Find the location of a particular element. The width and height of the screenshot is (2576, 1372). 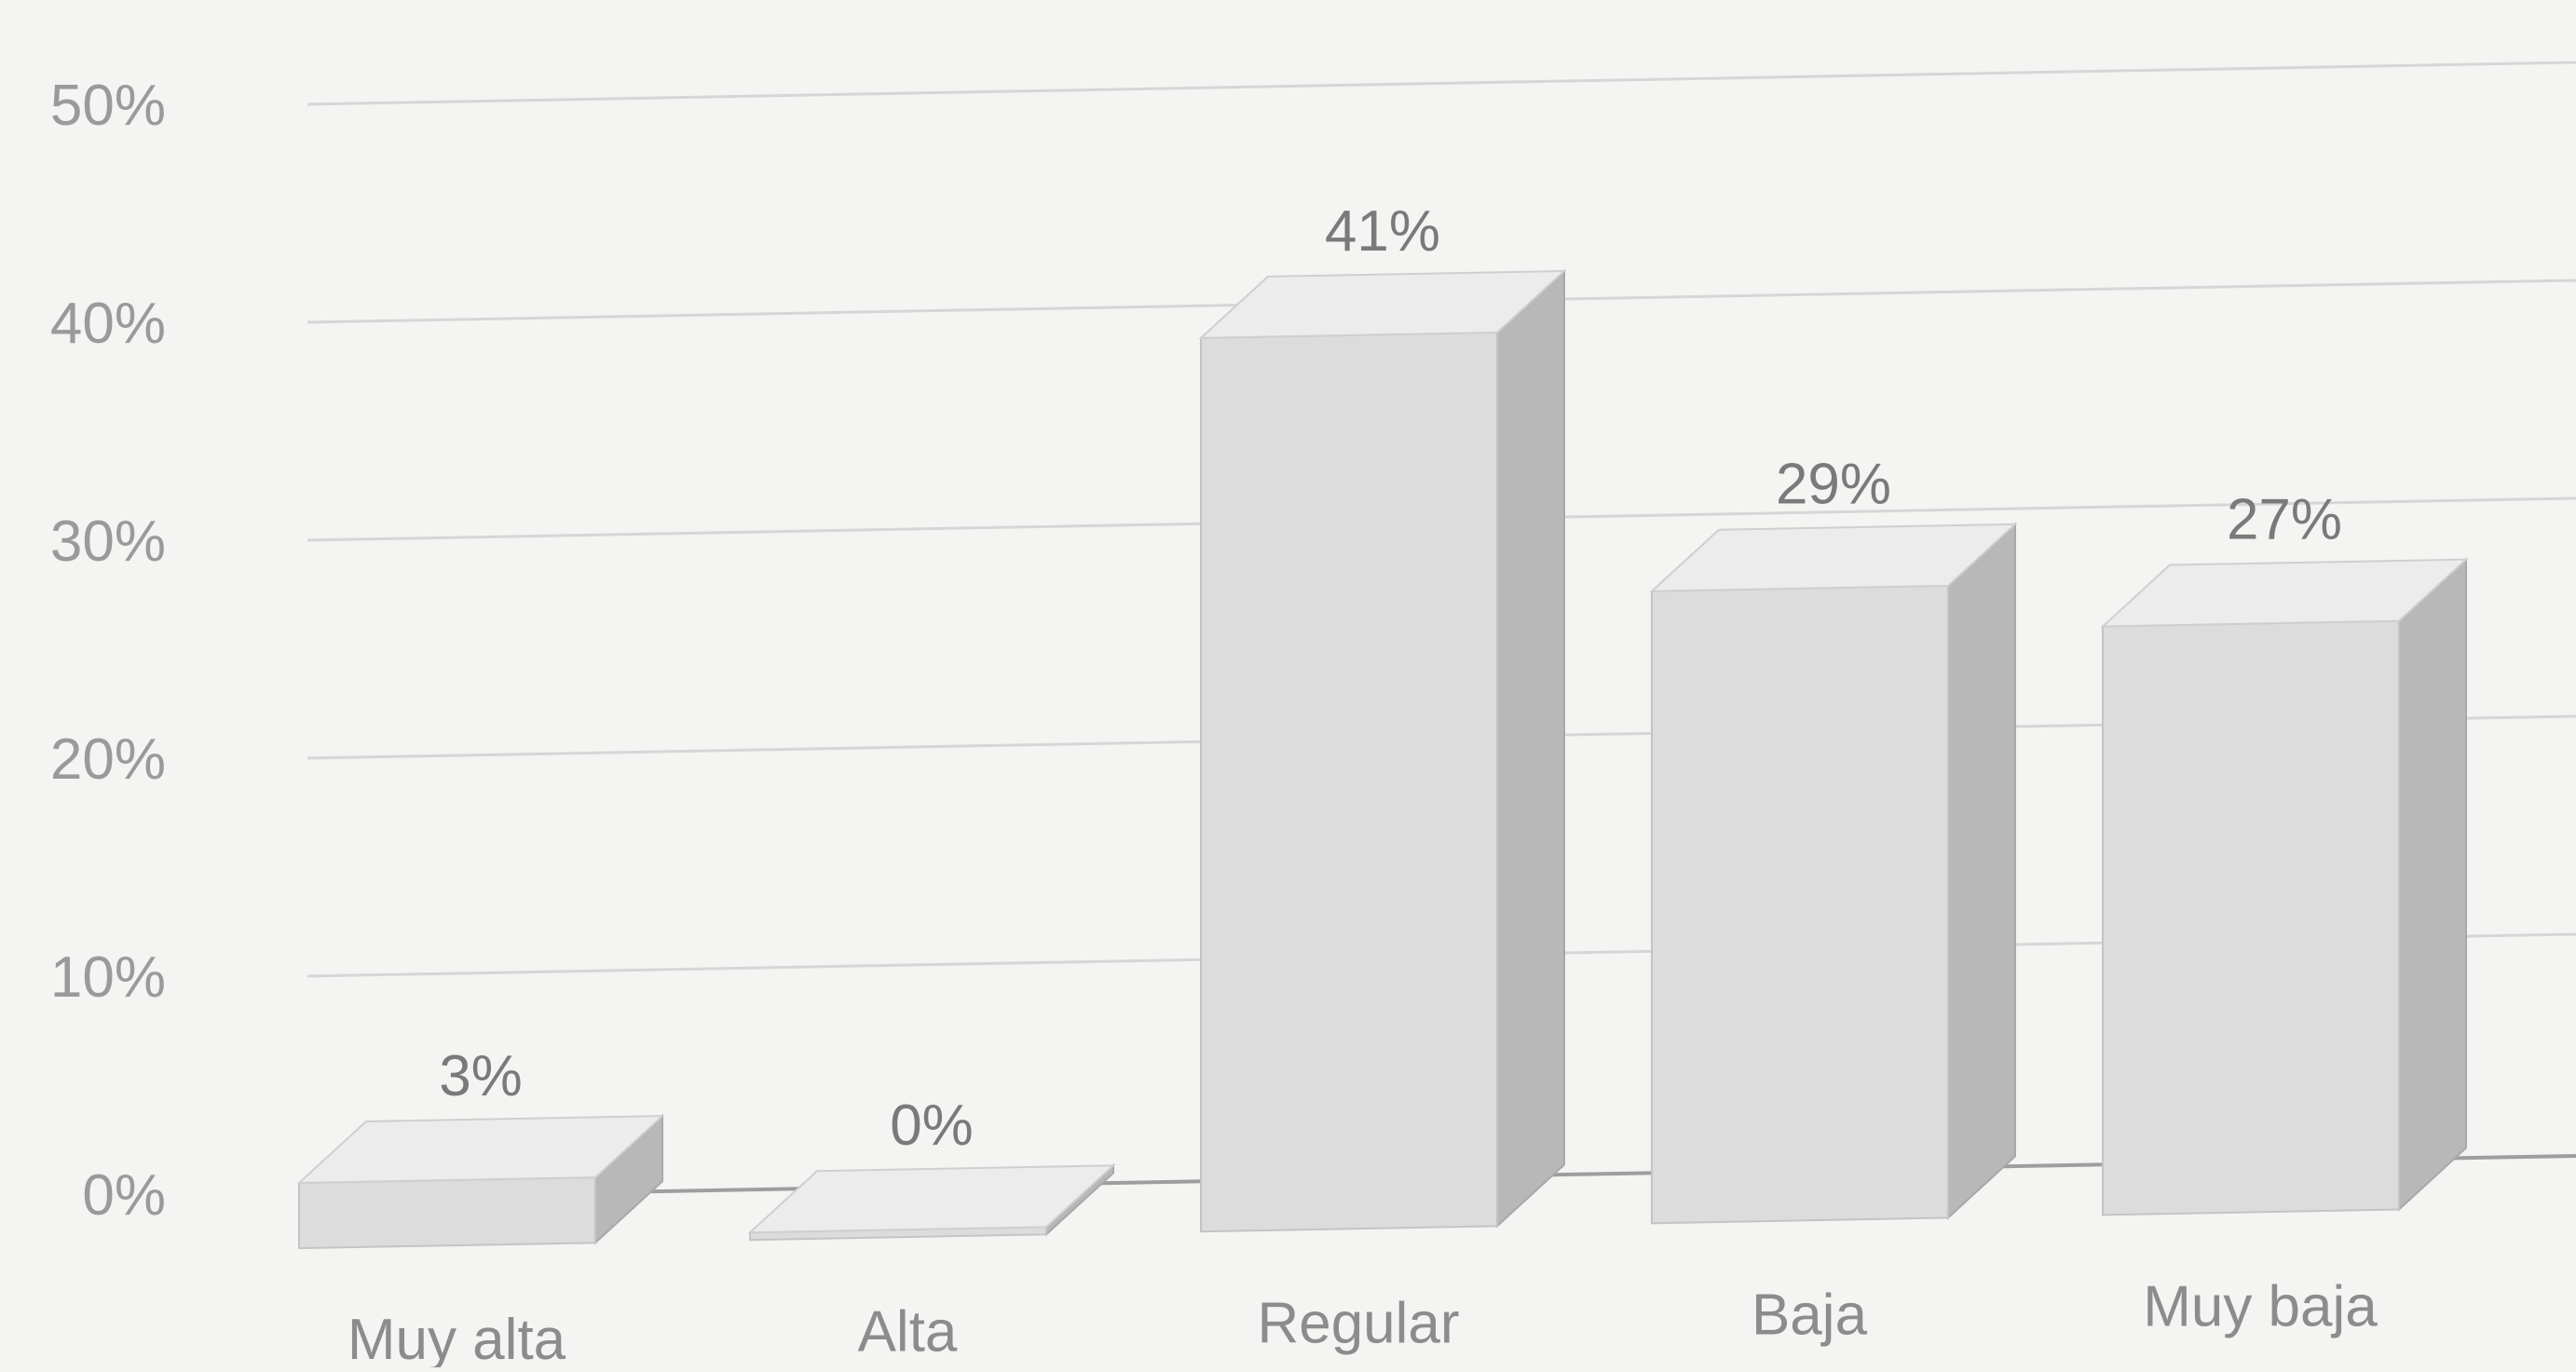

data-label: 3% is located at coordinates (481, 1076).